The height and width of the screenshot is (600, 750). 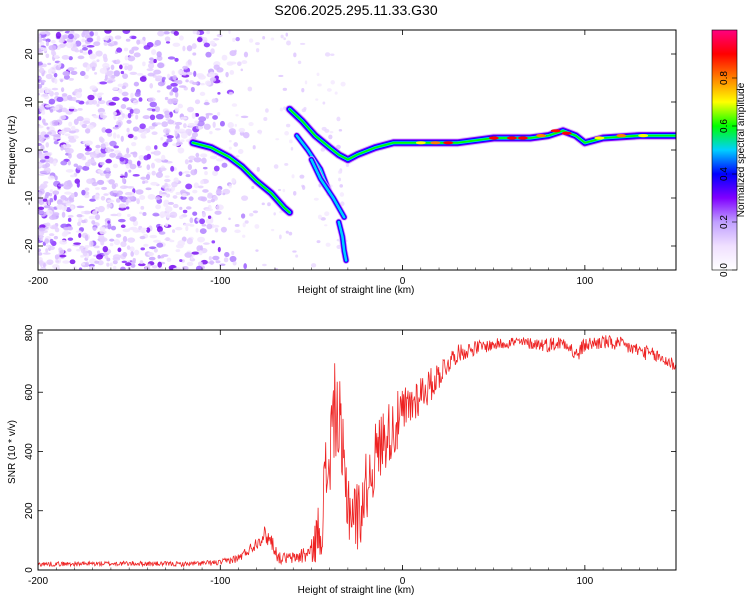 What do you see at coordinates (38, 581) in the screenshot?
I see `x-tick-label: -200` at bounding box center [38, 581].